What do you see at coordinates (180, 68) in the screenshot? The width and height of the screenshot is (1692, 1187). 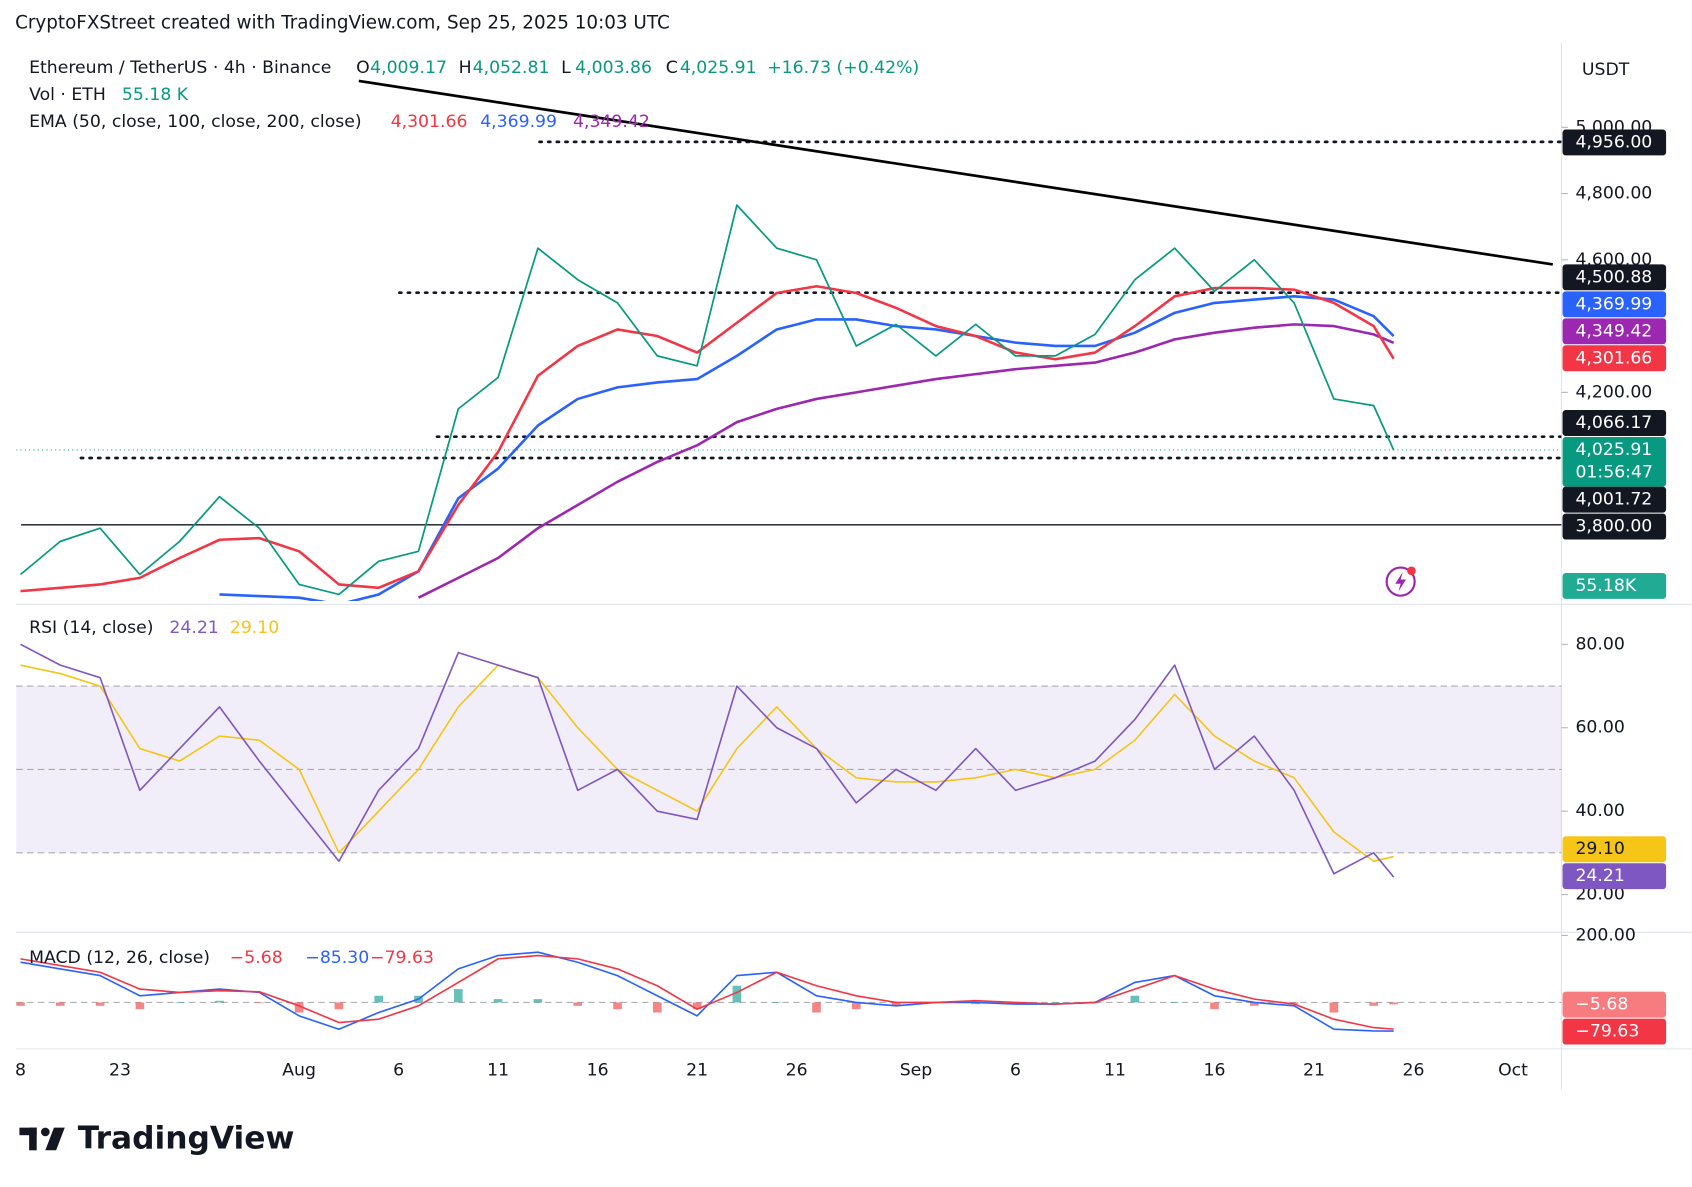 I see `legend-text: Ethereum / TetherUS · 4h · Binance` at bounding box center [180, 68].